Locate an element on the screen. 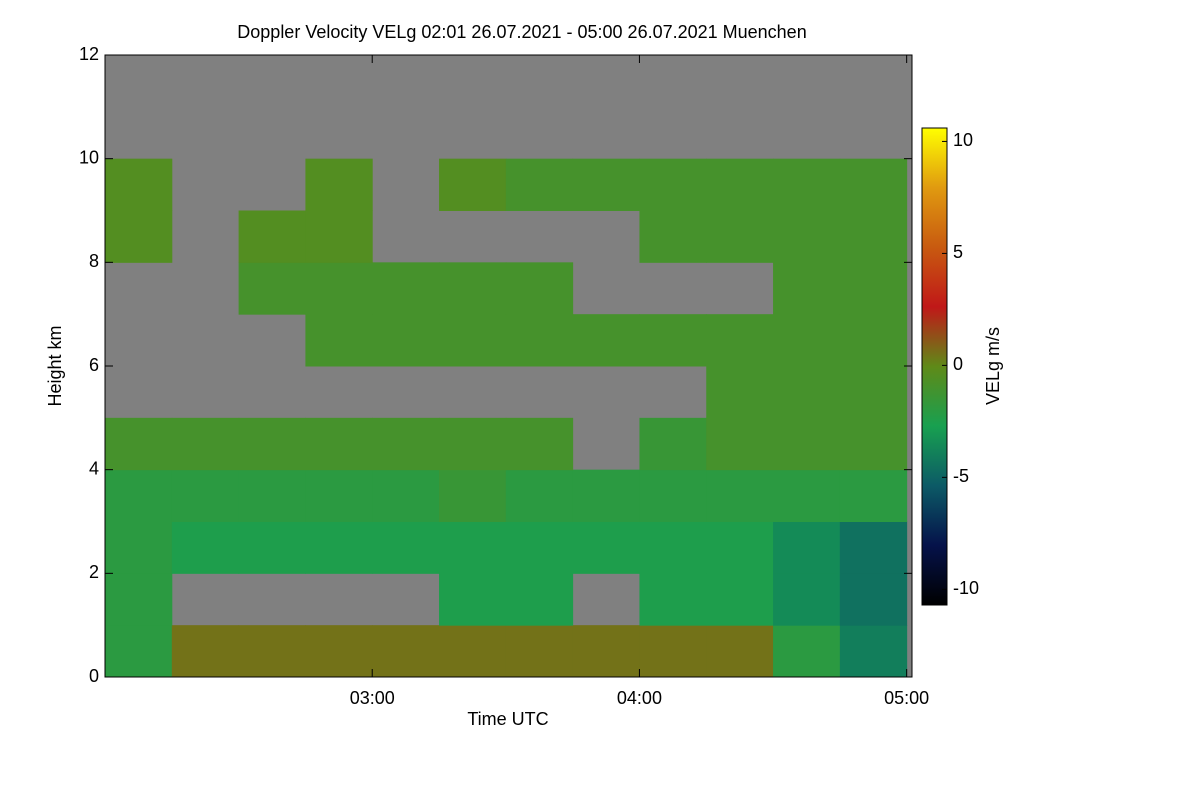 The image size is (1200, 805). x-tick-label: 04:00 is located at coordinates (639, 698).